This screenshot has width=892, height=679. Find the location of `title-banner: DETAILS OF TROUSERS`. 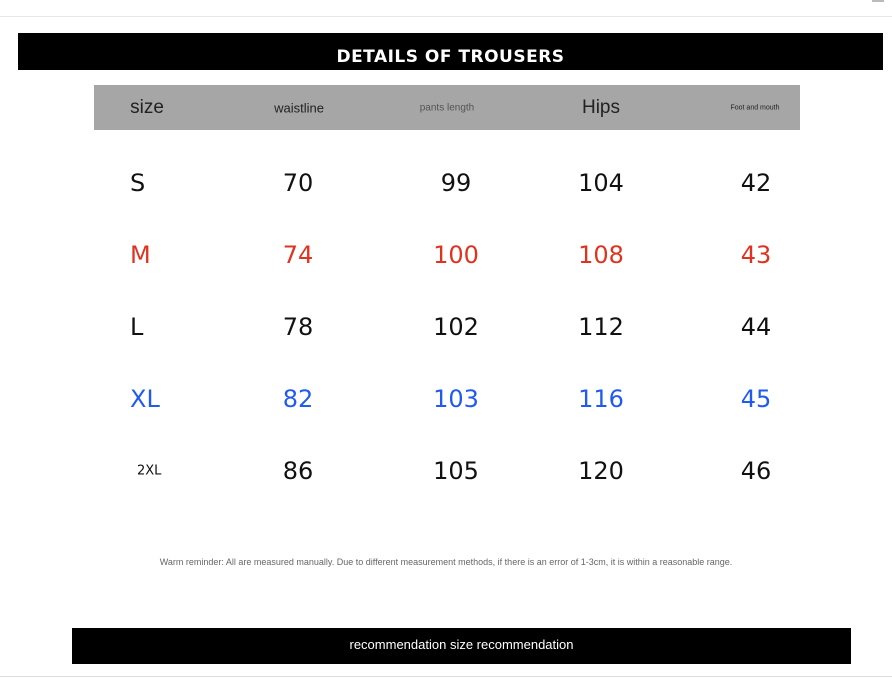

title-banner: DETAILS OF TROUSERS is located at coordinates (450, 51).